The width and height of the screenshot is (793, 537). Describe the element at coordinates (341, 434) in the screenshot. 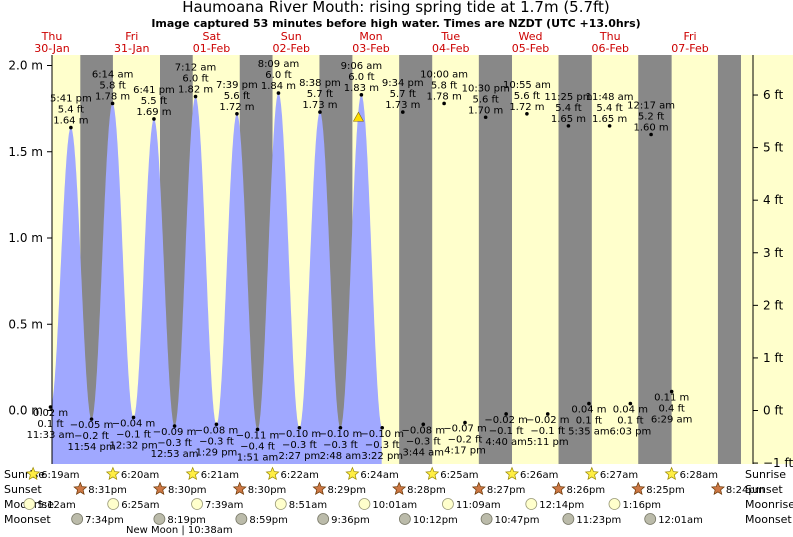

I see `low-m-label: −0.10 m` at that location.